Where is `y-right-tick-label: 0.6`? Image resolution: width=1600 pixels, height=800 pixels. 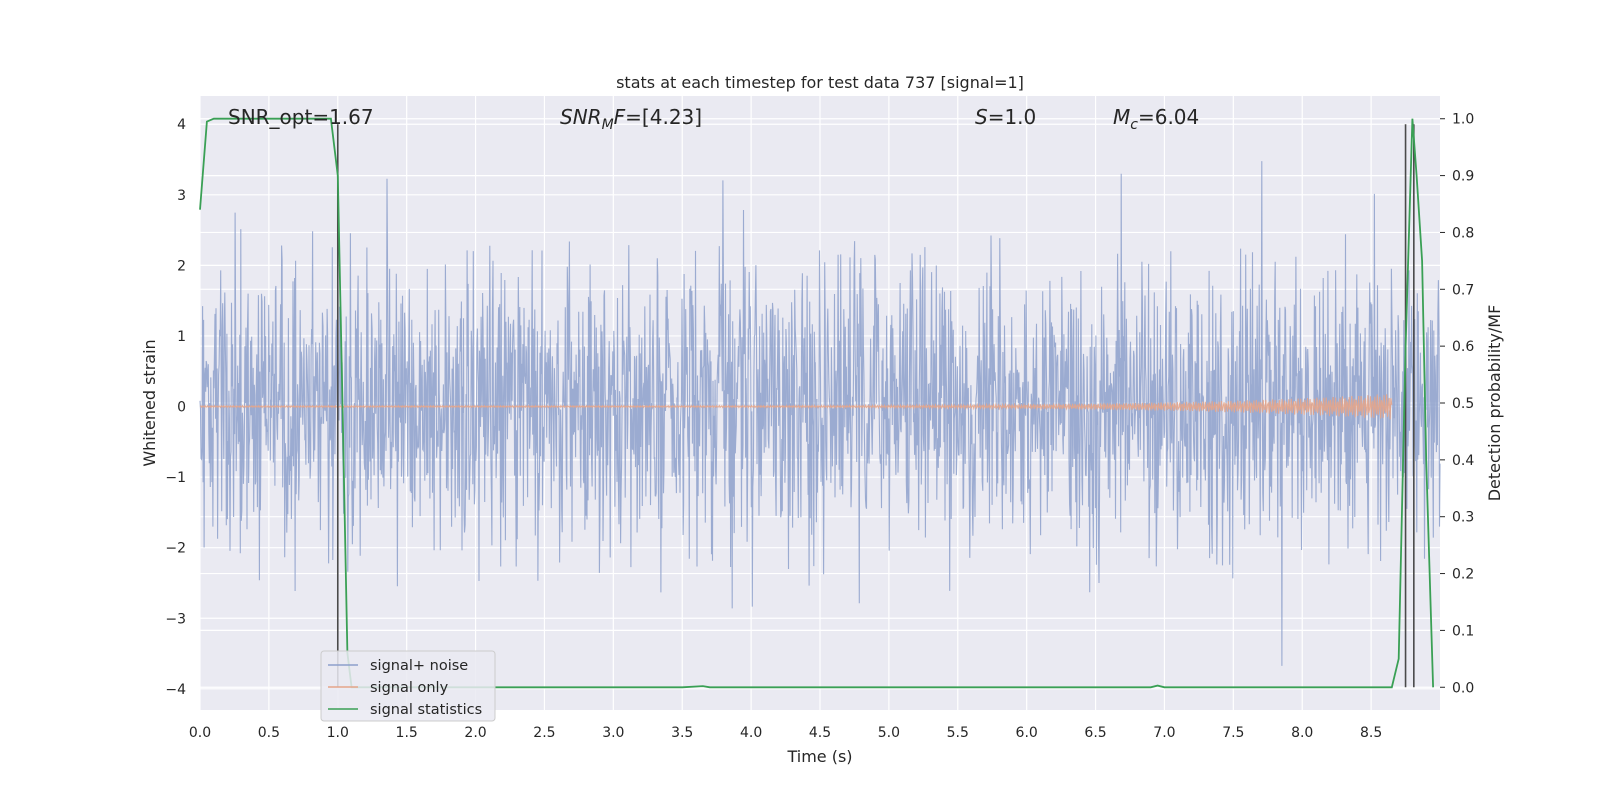 y-right-tick-label: 0.6 is located at coordinates (1463, 347).